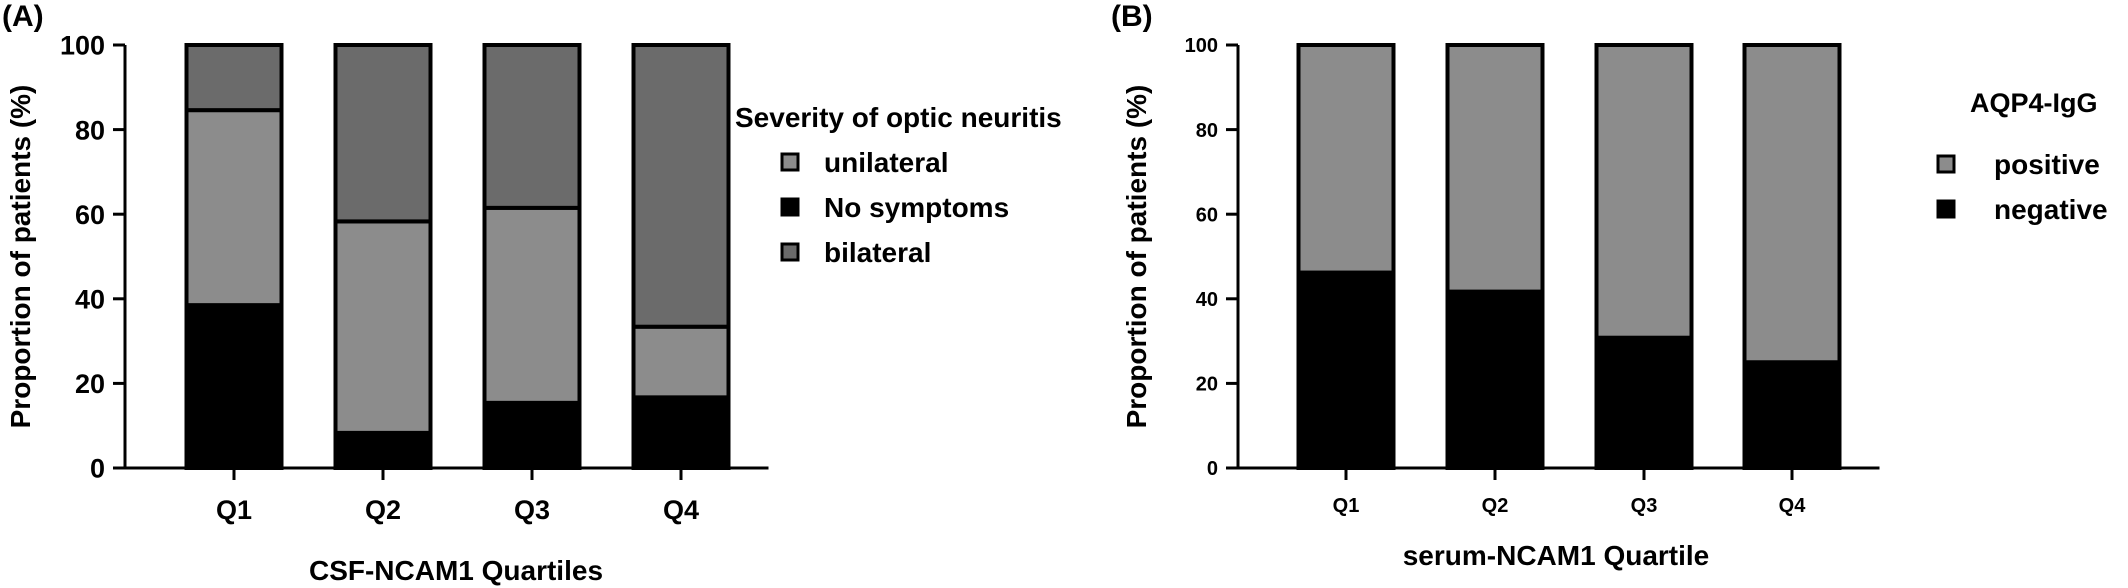 The width and height of the screenshot is (2128, 588). What do you see at coordinates (681, 186) in the screenshot?
I see `bar-segment-q4-bilateral` at bounding box center [681, 186].